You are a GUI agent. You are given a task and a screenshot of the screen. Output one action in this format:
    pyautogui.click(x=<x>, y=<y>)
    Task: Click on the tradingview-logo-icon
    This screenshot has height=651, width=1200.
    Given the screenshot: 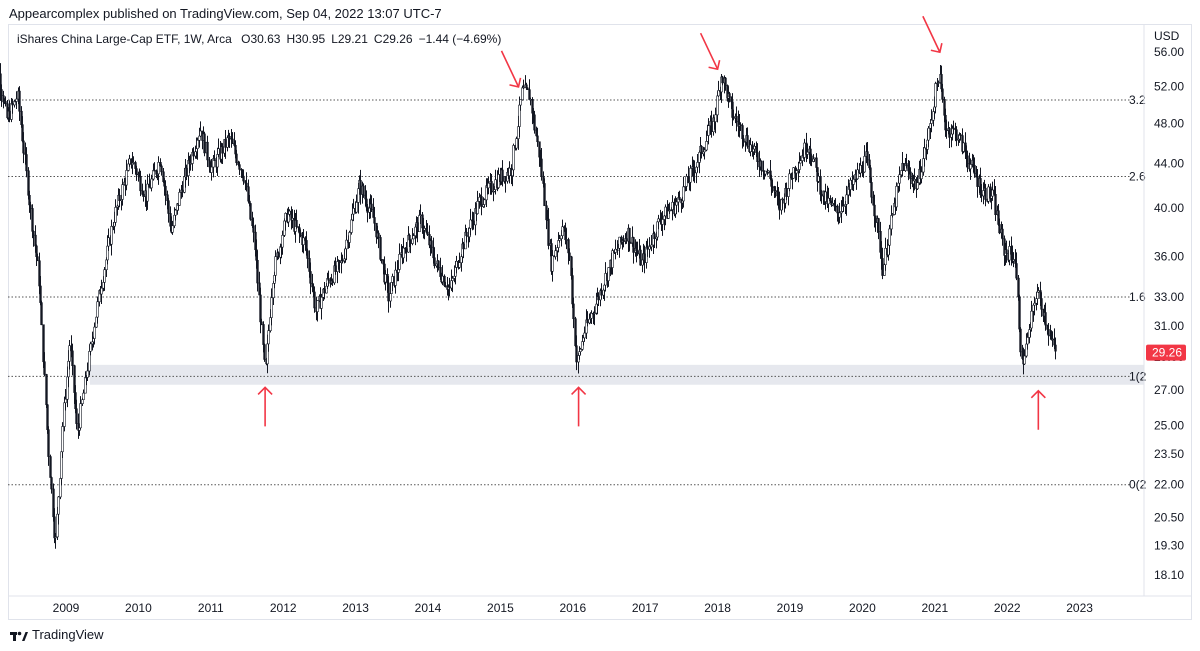 What is the action you would take?
    pyautogui.click(x=19, y=636)
    